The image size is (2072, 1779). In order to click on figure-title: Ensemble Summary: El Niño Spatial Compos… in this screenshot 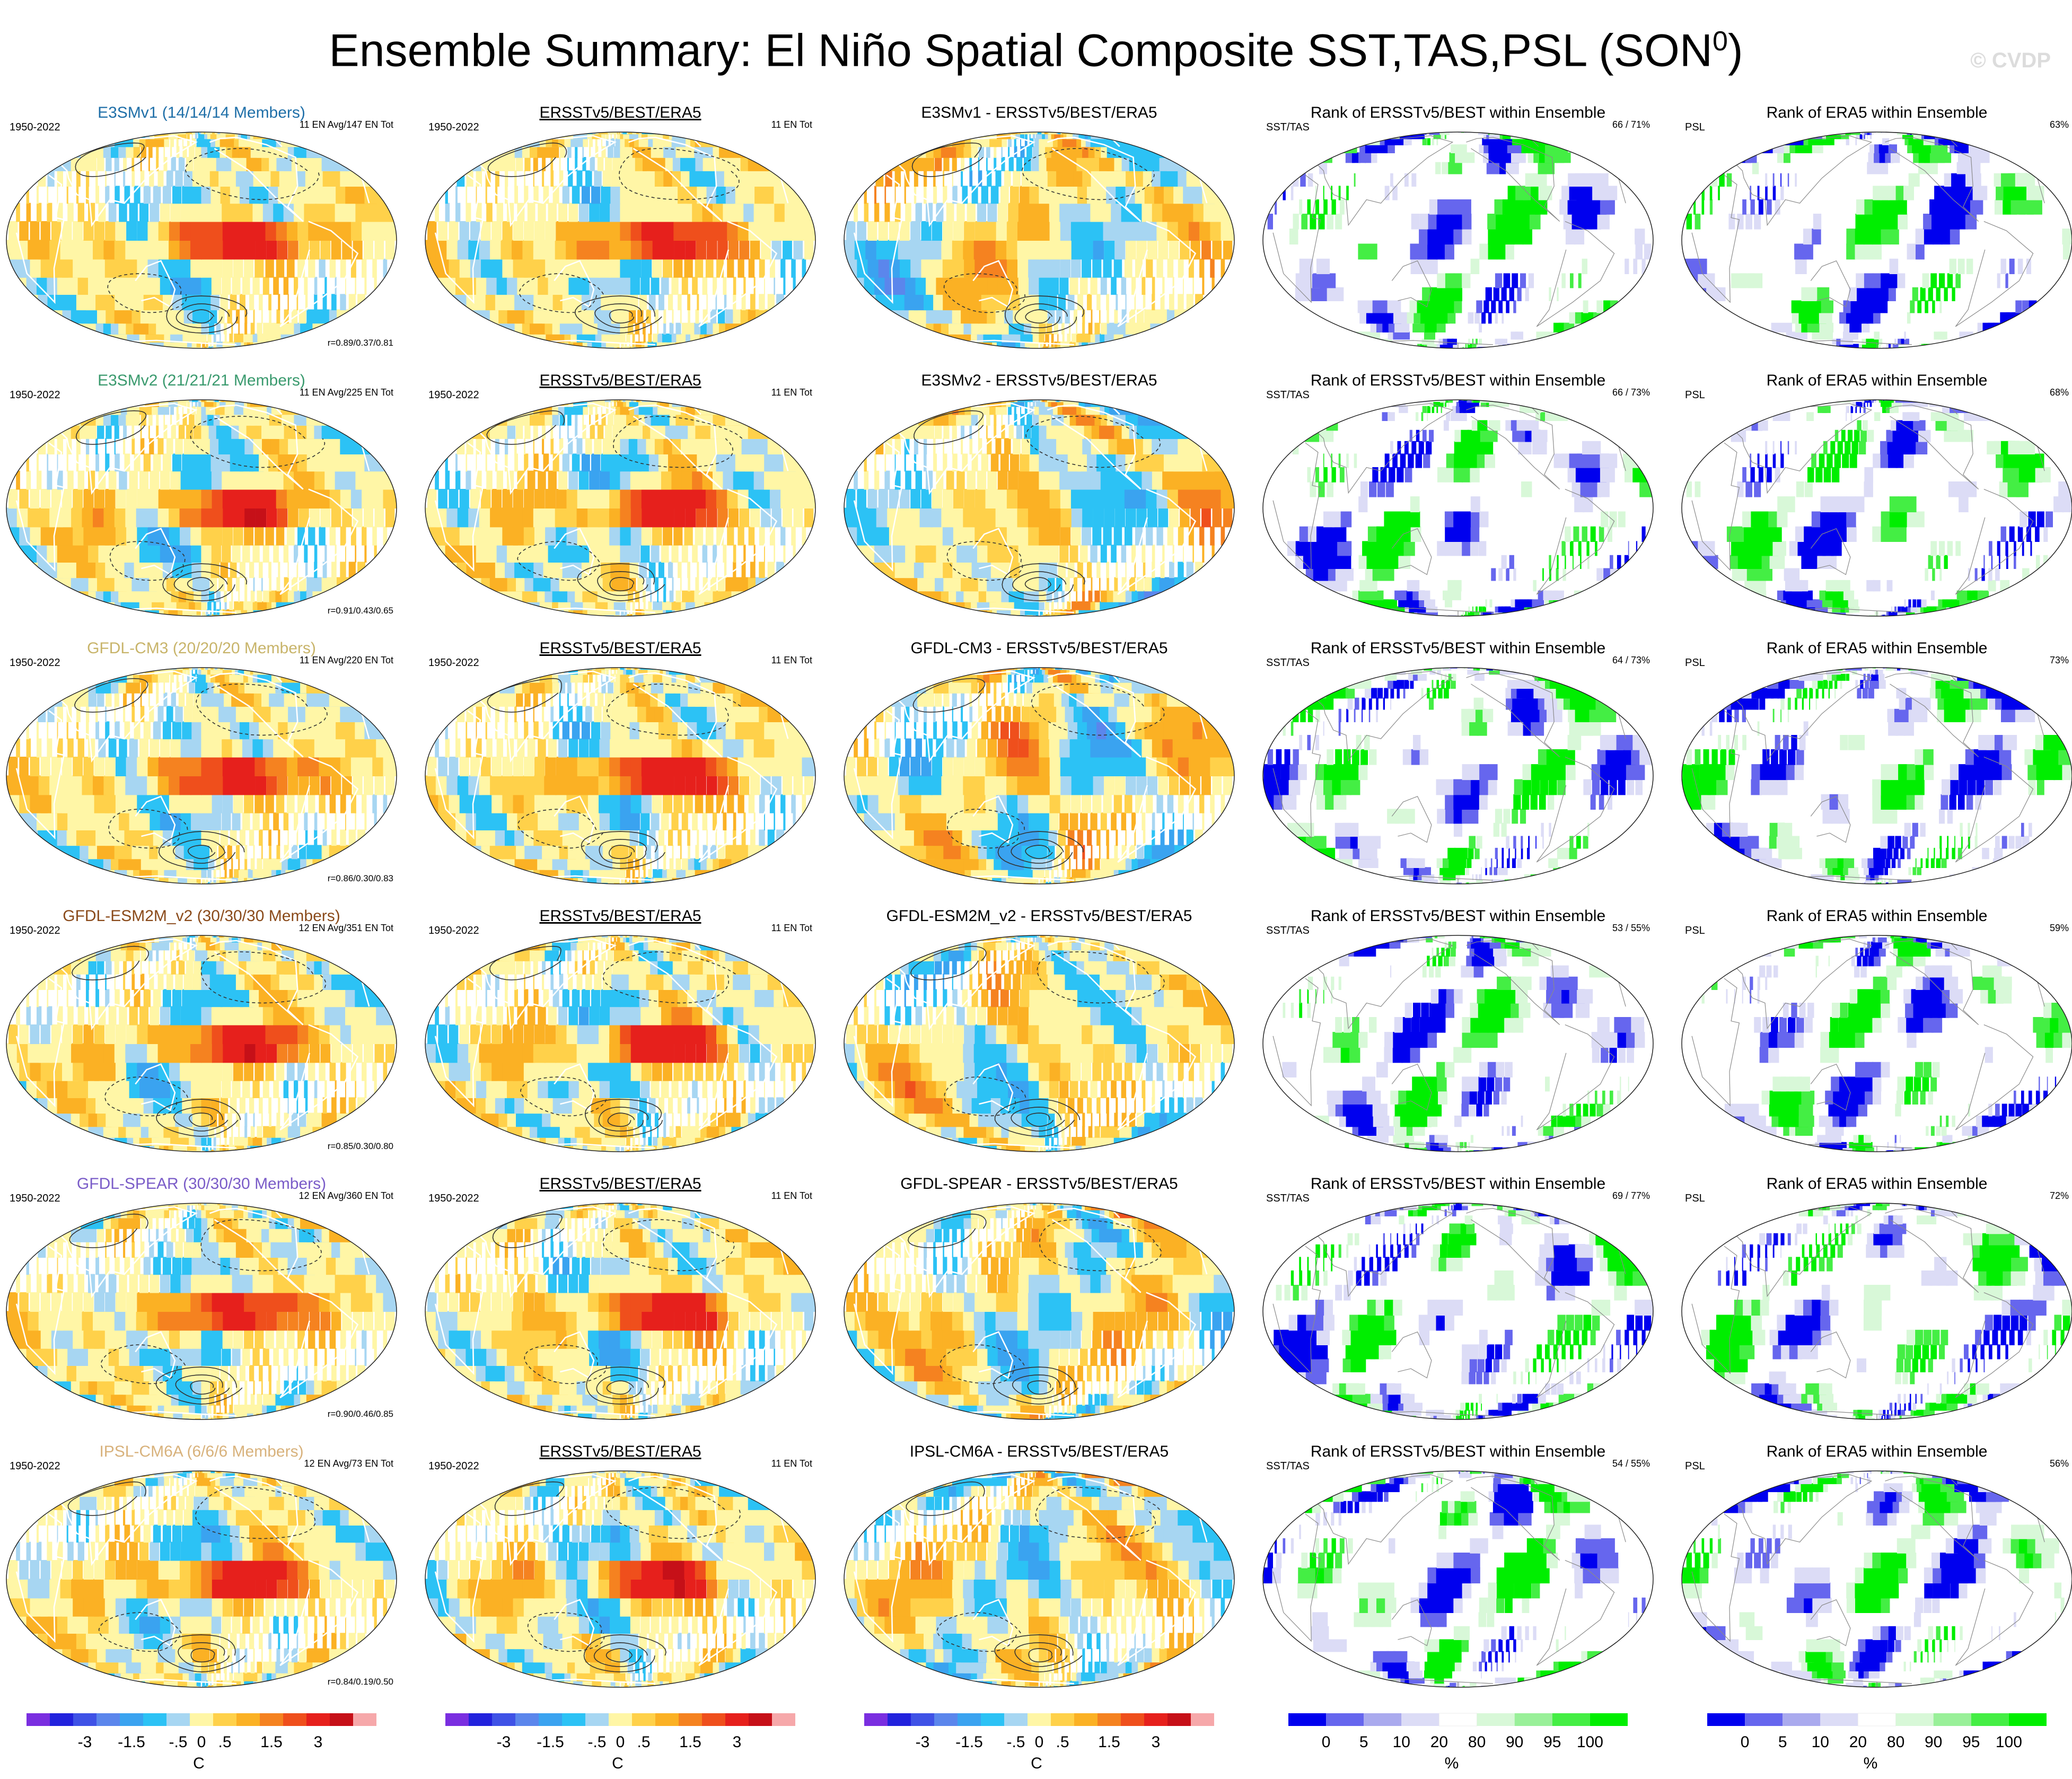, I will do `click(1036, 46)`.